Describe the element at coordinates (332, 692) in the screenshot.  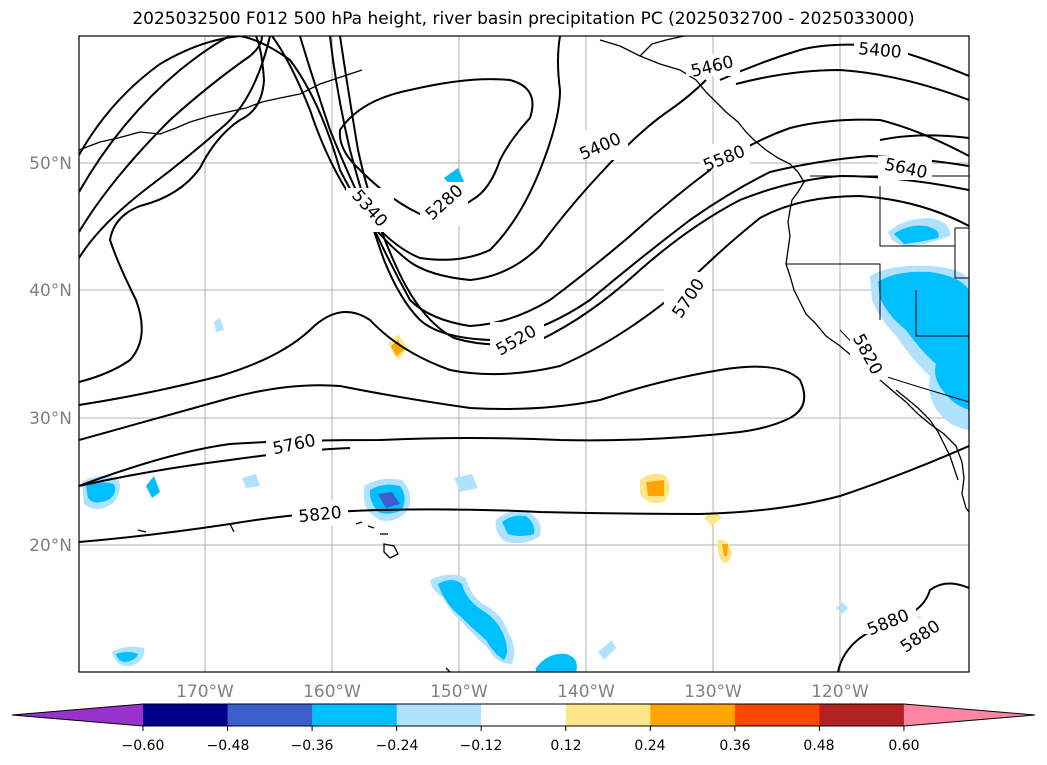
I see `lon-label: 160°W` at that location.